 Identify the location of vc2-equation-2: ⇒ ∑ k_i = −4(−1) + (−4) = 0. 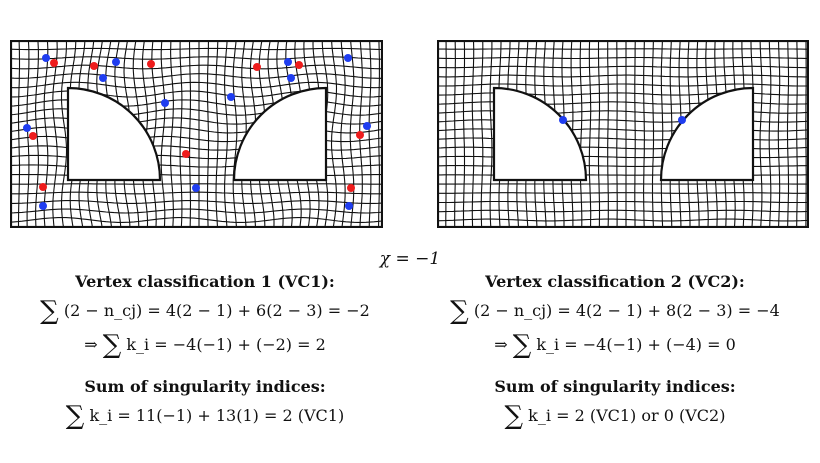
(615, 345).